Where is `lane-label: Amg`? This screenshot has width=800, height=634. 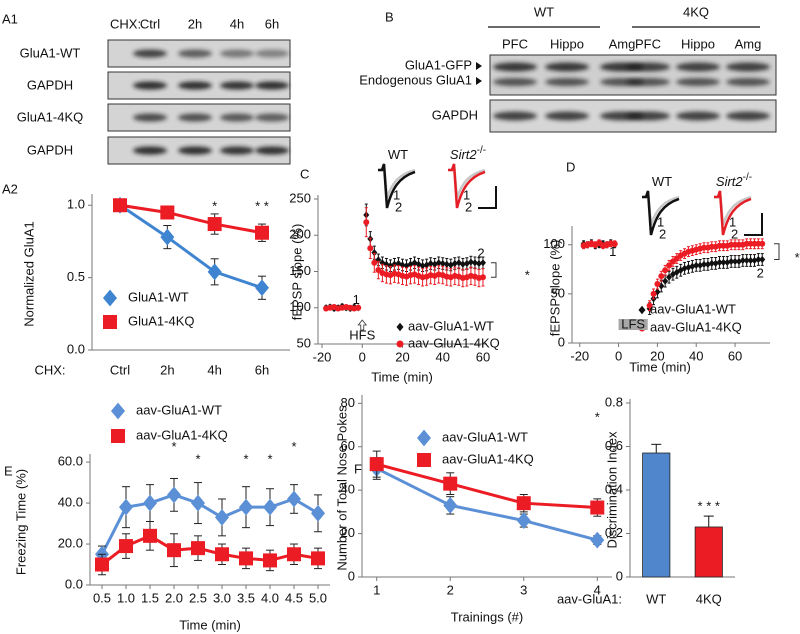 lane-label: Amg is located at coordinates (622, 43).